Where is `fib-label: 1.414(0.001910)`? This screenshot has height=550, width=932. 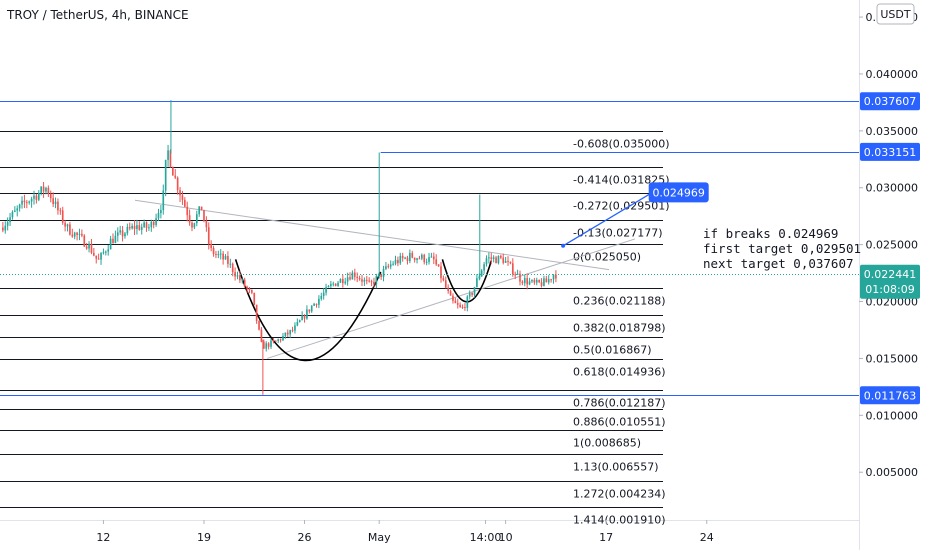
fib-label: 1.414(0.001910) is located at coordinates (619, 520).